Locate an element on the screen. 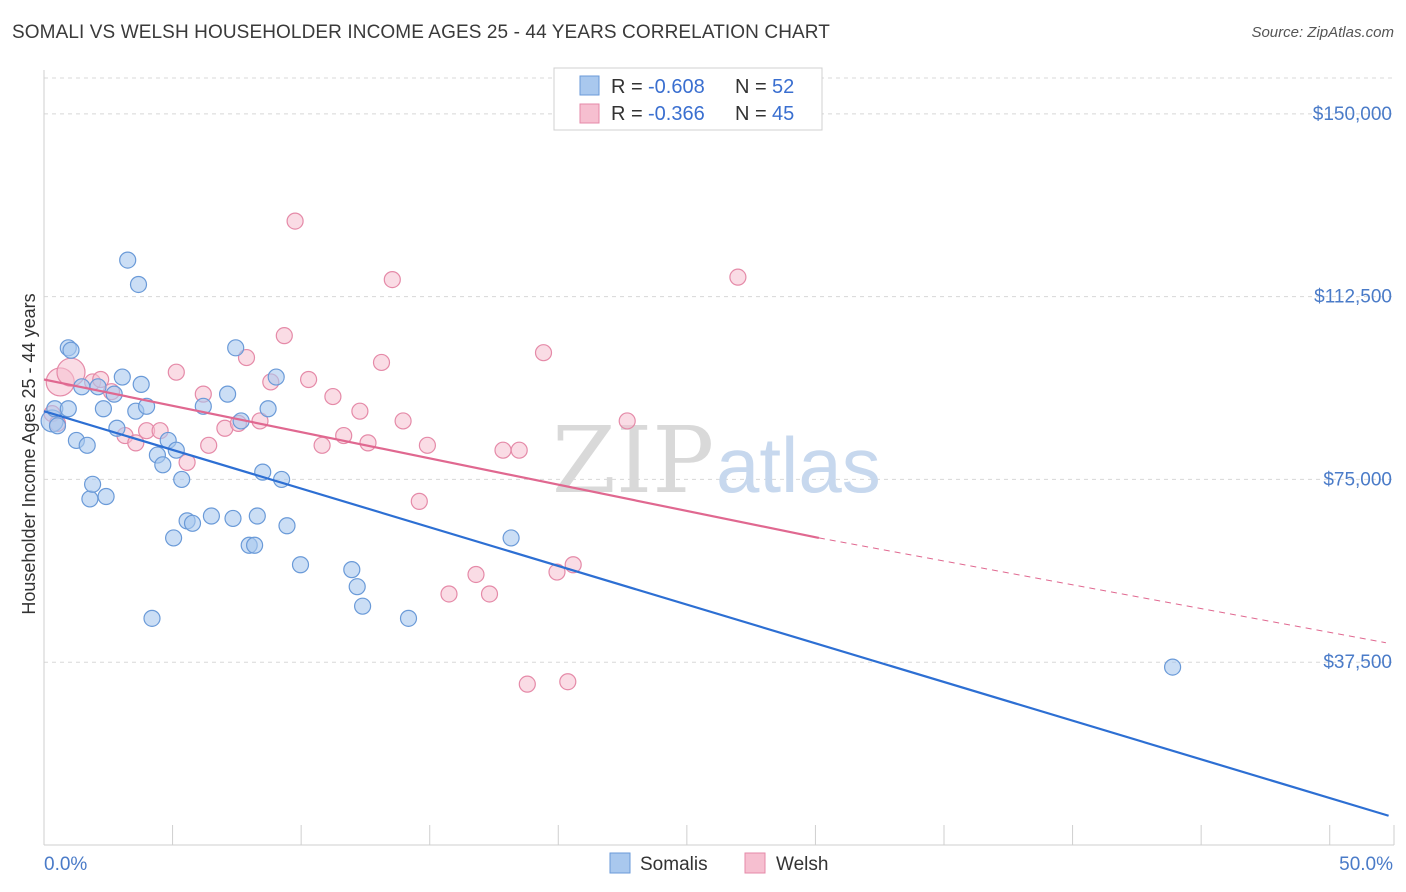 Image resolution: width=1406 pixels, height=892 pixels. x-tick-labels: 0.0% 50.0% is located at coordinates (718, 864).